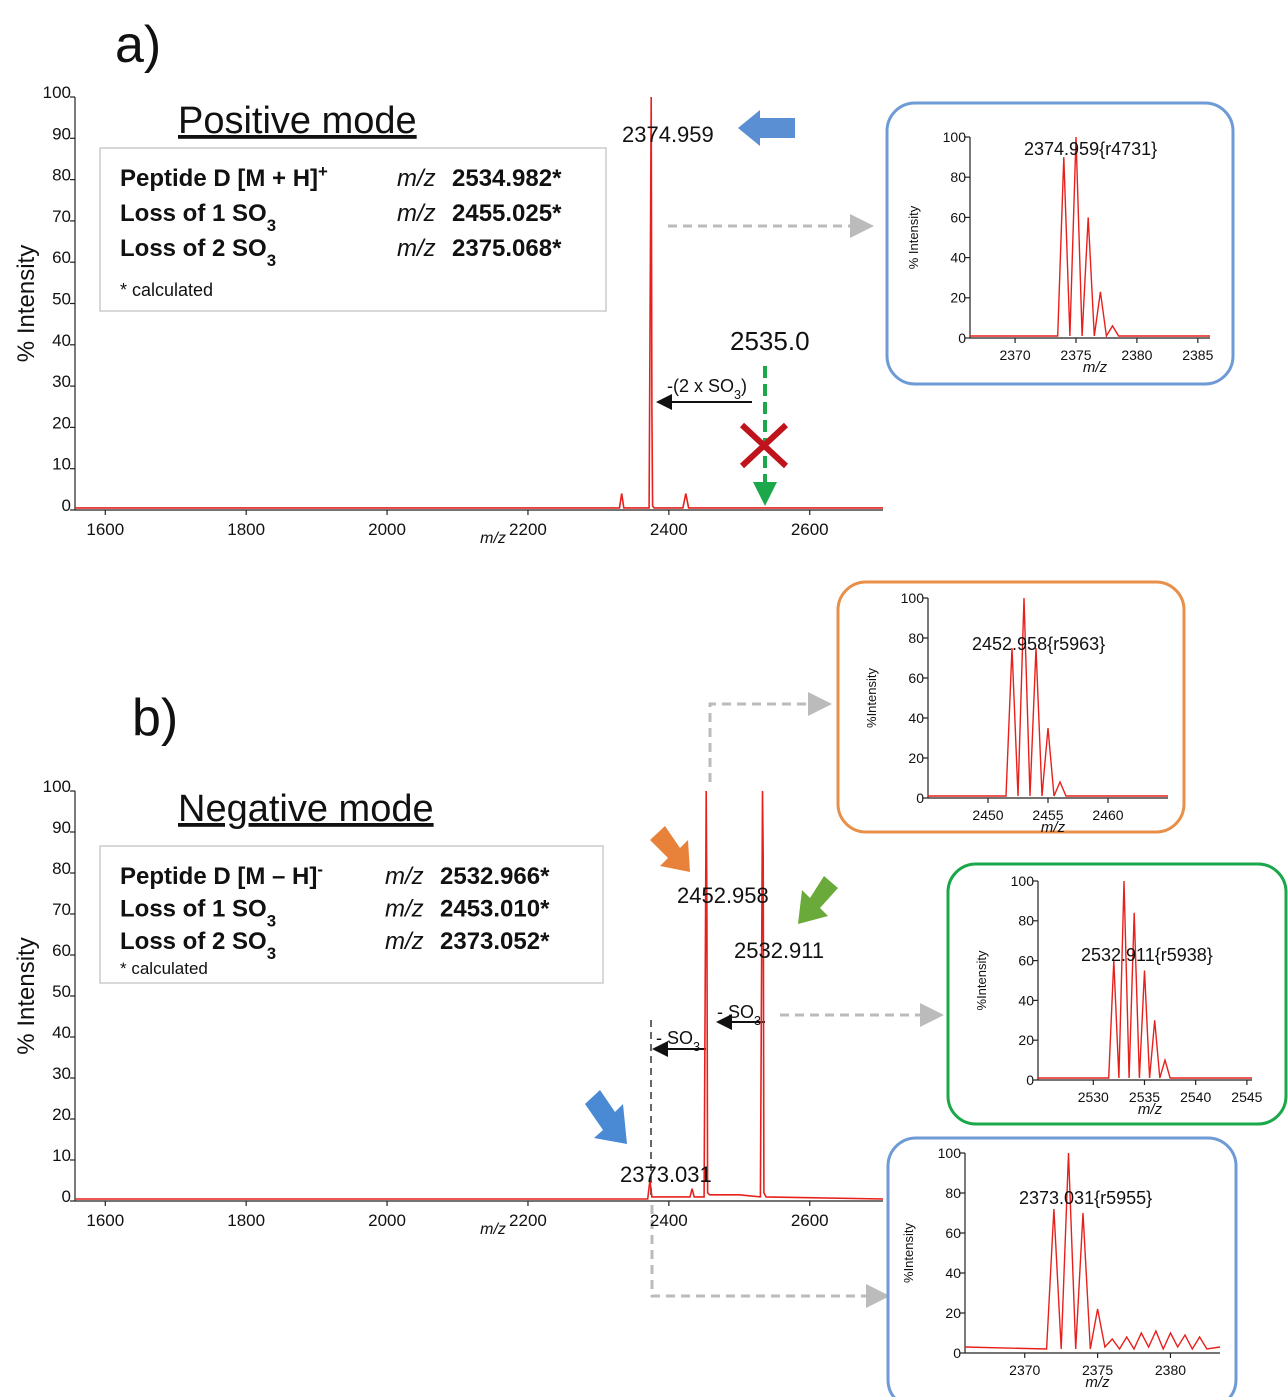 The image size is (1288, 1397). Describe the element at coordinates (1090, 149) in the screenshot. I see `peak-label: 2374.959{r4731}` at that location.